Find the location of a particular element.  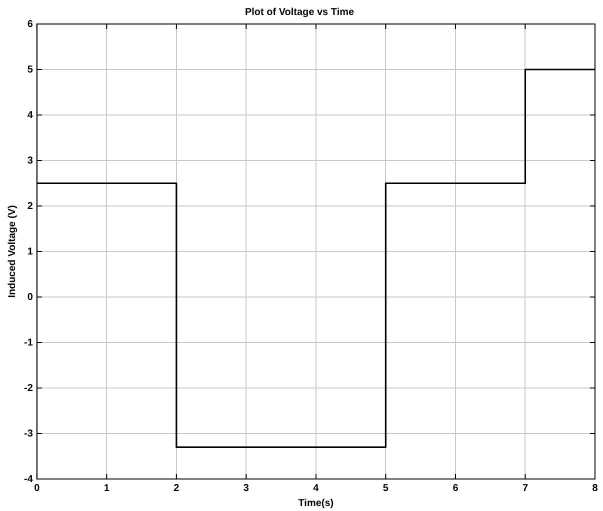

x-tick-label: 5 is located at coordinates (385, 488).